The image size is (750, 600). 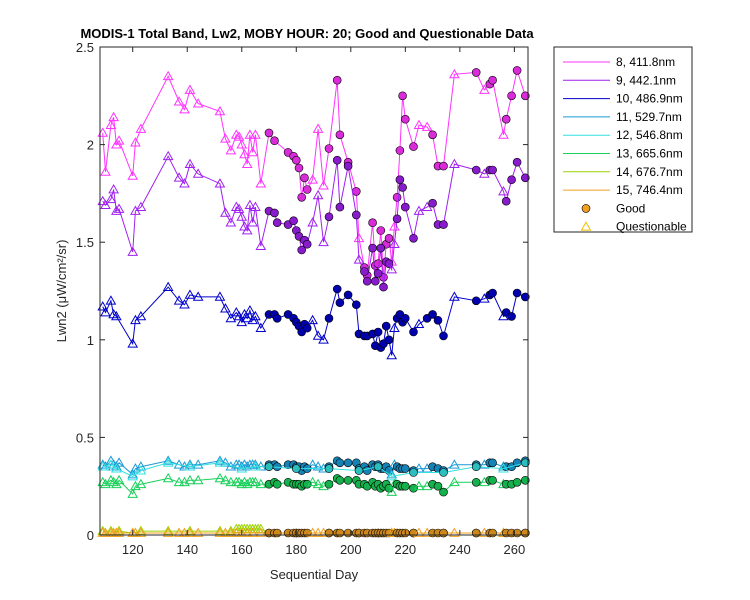 What do you see at coordinates (460, 549) in the screenshot?
I see `x-tick-label: 240` at bounding box center [460, 549].